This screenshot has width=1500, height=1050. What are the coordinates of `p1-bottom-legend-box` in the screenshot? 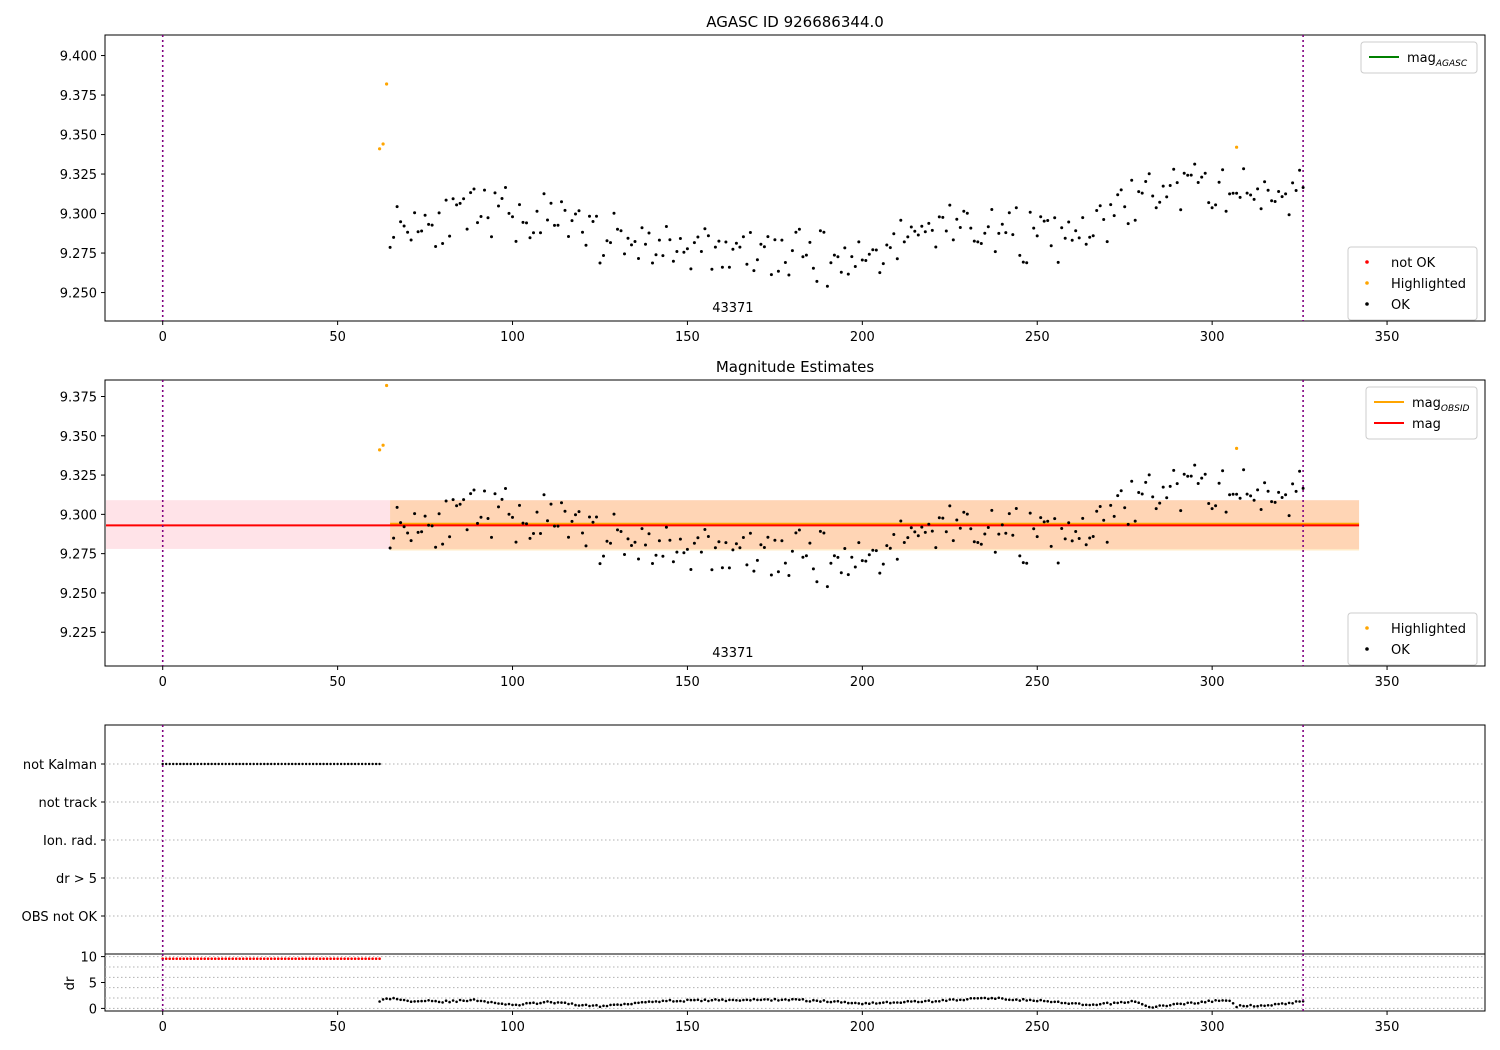 It's located at (1412, 283).